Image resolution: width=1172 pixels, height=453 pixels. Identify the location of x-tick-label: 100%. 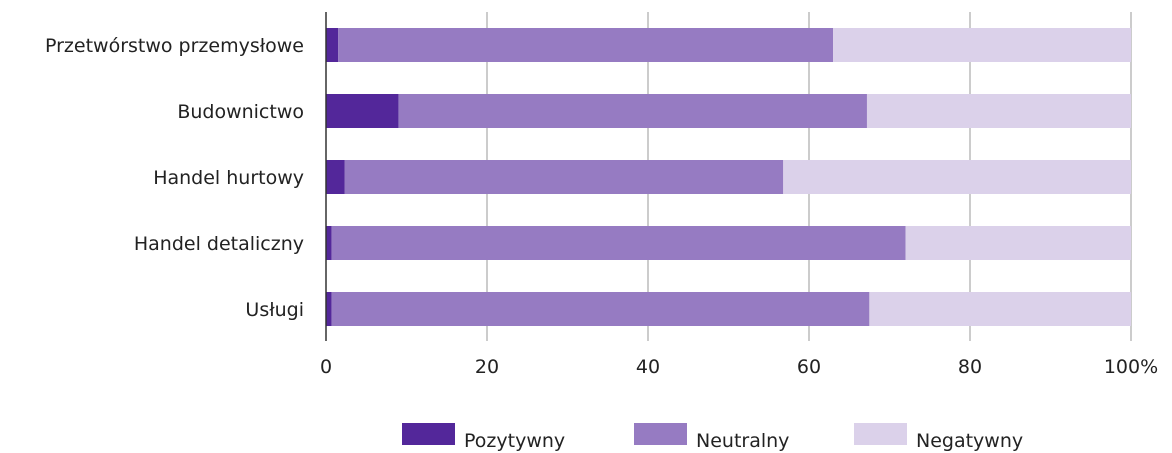
(1131, 367).